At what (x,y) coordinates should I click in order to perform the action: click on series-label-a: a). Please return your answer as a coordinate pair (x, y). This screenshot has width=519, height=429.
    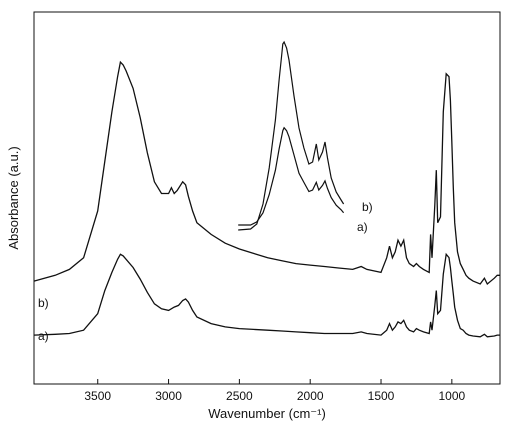
    Looking at the image, I should click on (43, 336).